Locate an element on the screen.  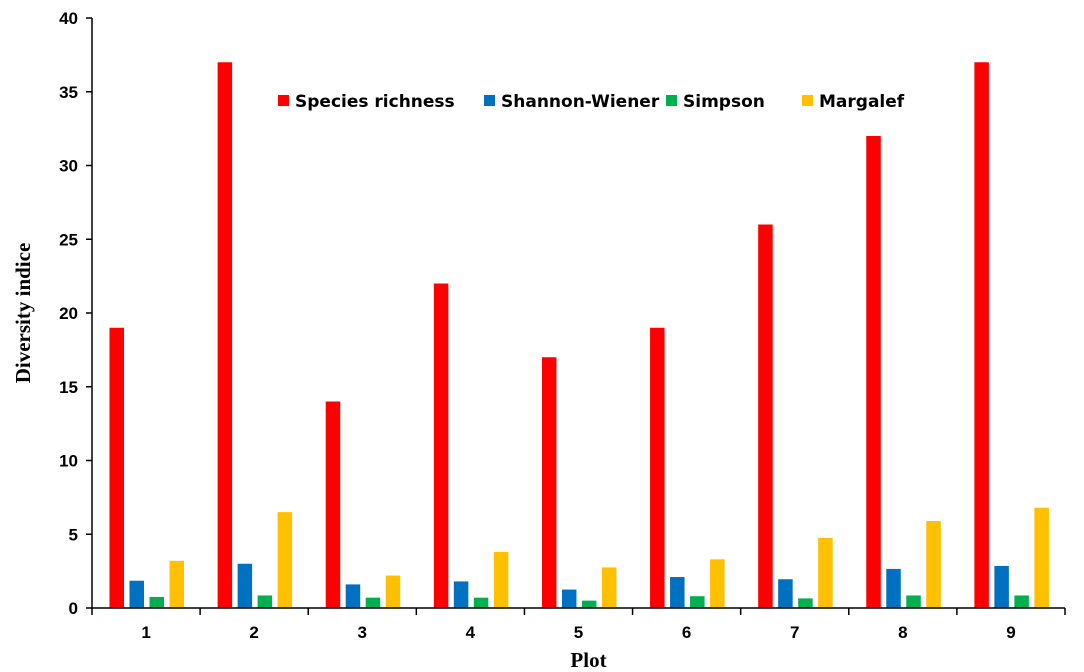
x-tick-label: 6 is located at coordinates (686, 632).